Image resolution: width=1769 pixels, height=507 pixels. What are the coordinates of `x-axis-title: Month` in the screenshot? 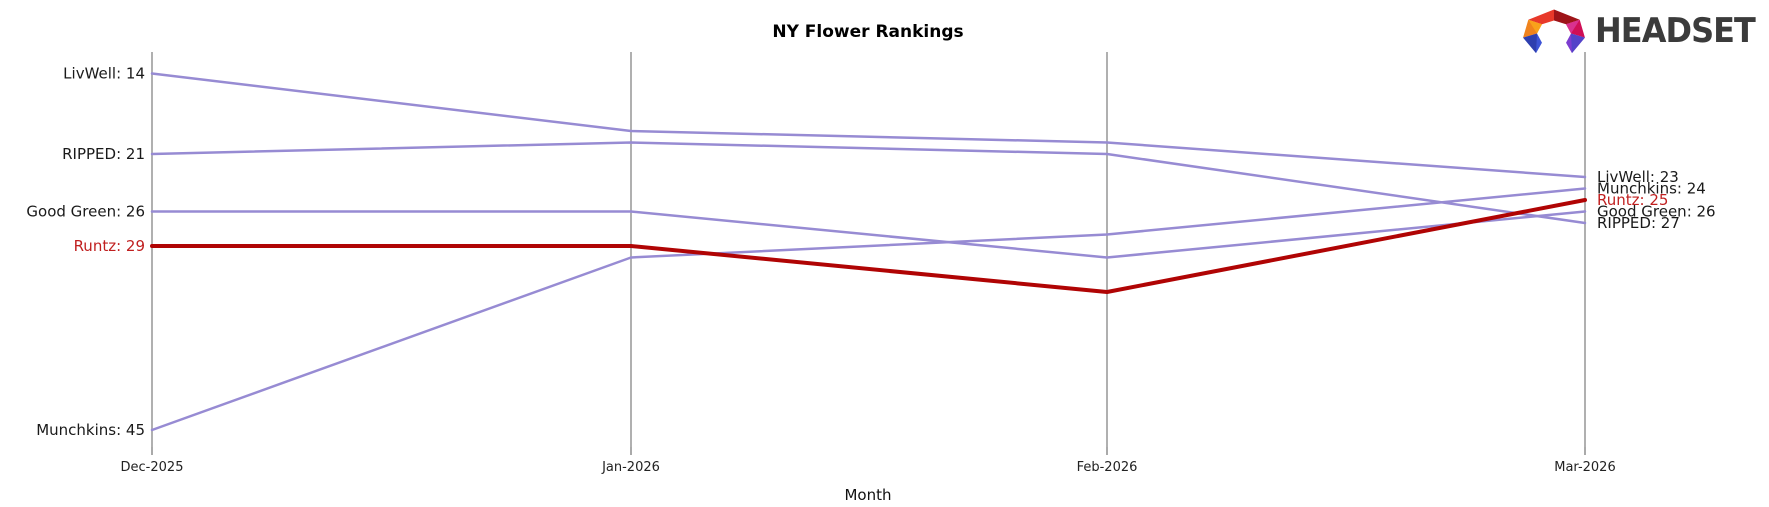 It's located at (868, 495).